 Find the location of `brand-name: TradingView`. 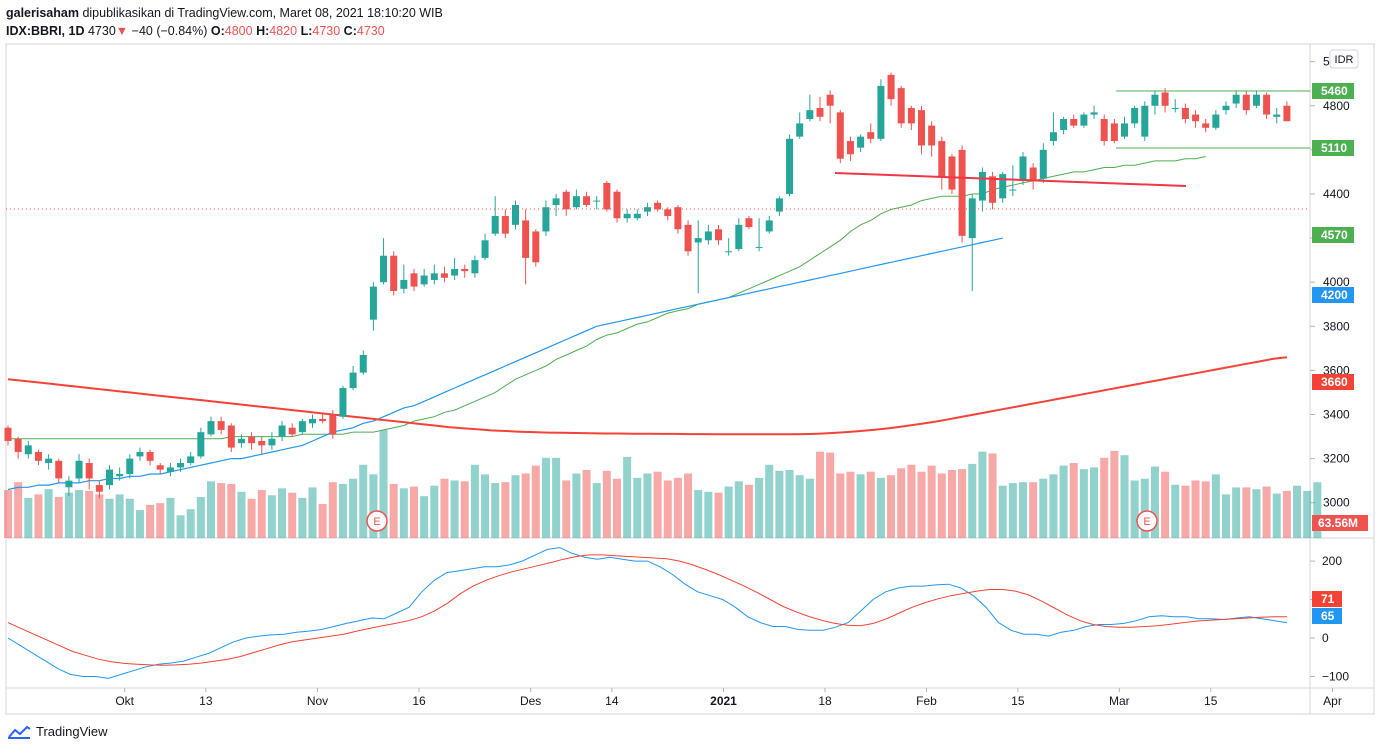

brand-name: TradingView is located at coordinates (72, 731).